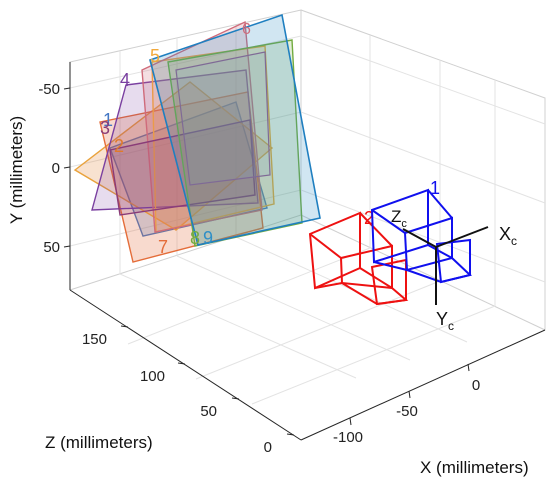 This screenshot has width=550, height=487. I want to click on z-tick-labels: 0 50 100 150, so click(177, 393).